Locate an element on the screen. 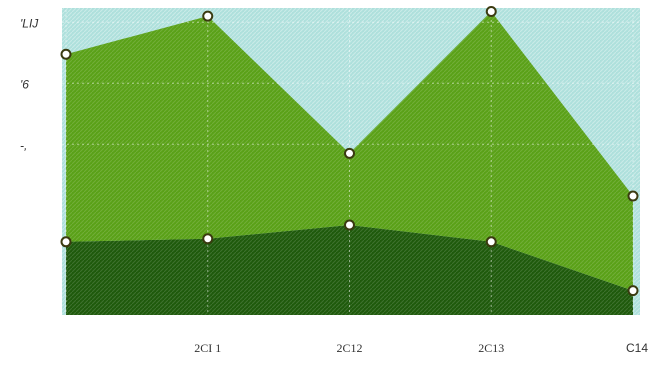  x-tick-label: C14 is located at coordinates (637, 348).